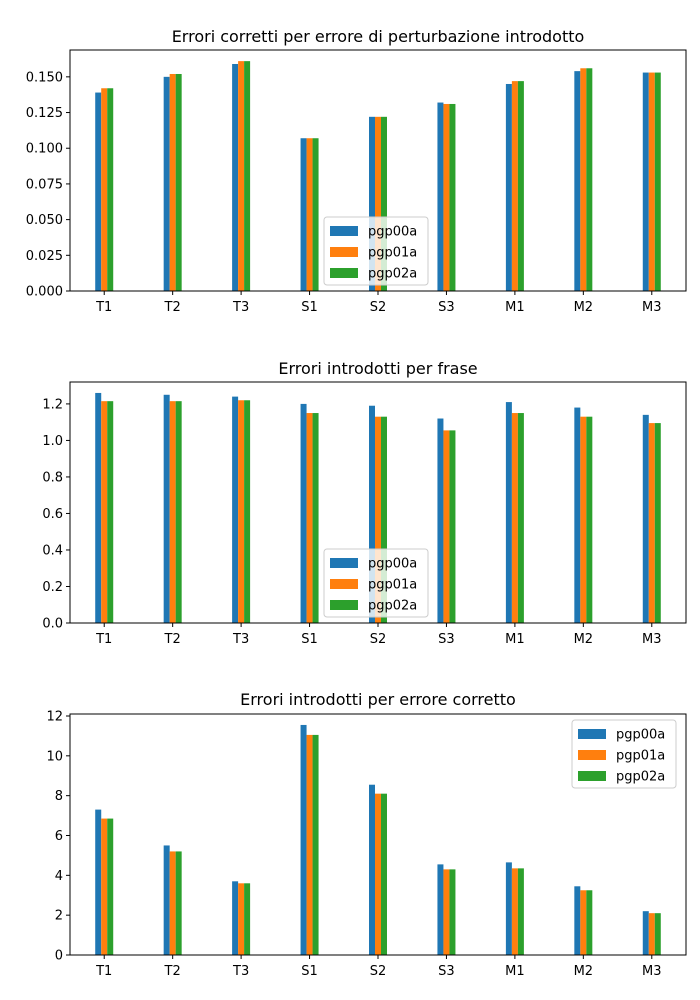 This screenshot has height=1000, width=700. What do you see at coordinates (446, 526) in the screenshot?
I see `bar-pgp01a-S3` at bounding box center [446, 526].